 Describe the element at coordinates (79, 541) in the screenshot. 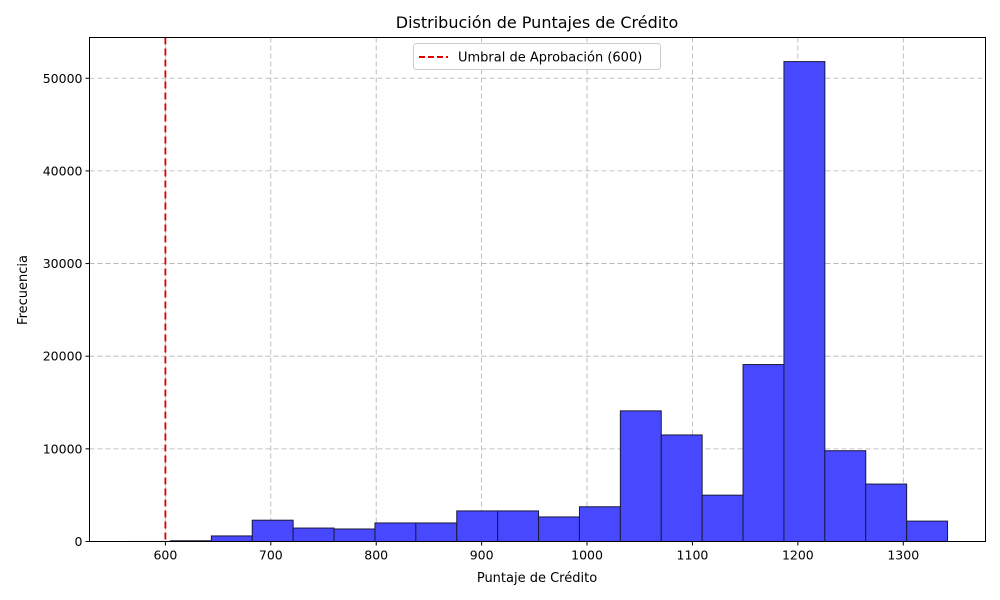

I see `y-tick-label: 0` at that location.